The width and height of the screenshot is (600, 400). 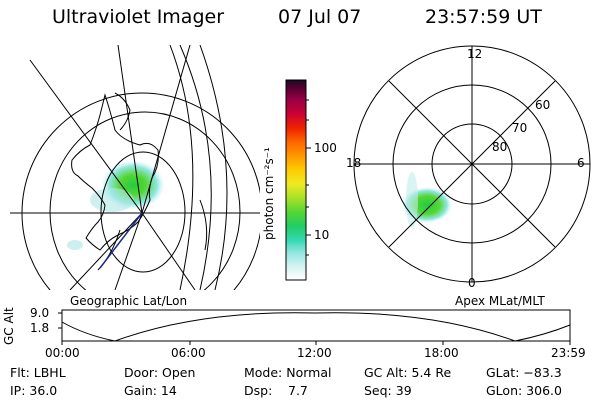 I want to click on status-mode: Mode: Normal, so click(x=288, y=372).